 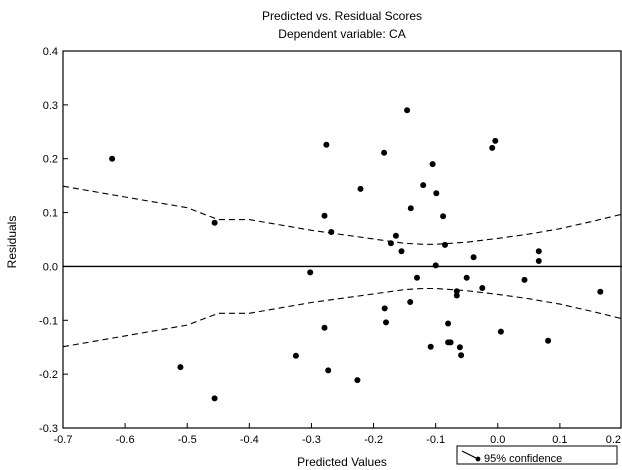 I want to click on legend-label: 95% confidence, so click(x=523, y=459).